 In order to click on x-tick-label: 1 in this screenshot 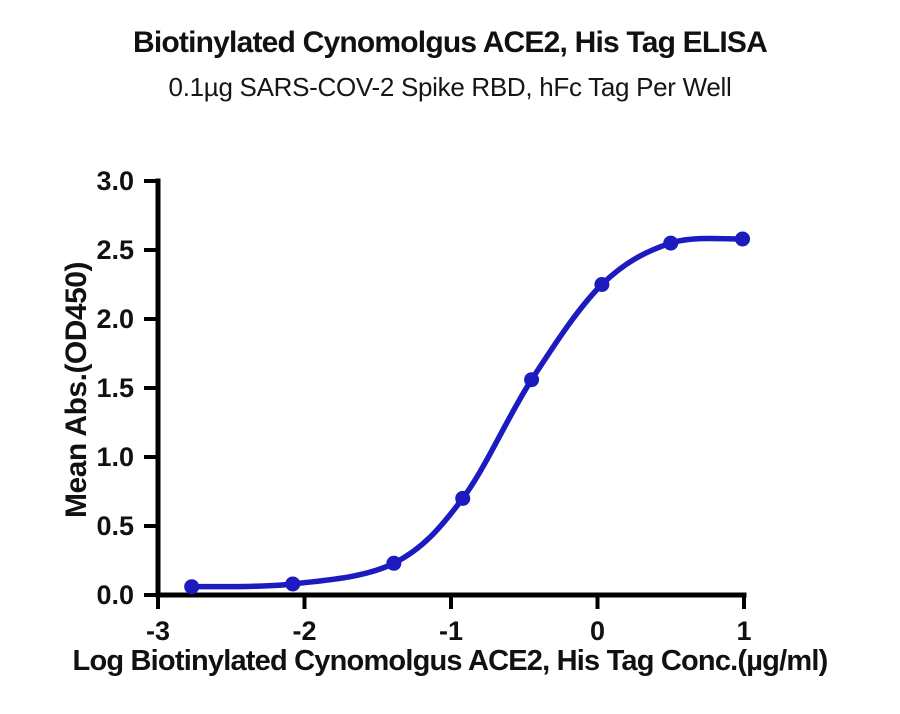, I will do `click(743, 631)`.